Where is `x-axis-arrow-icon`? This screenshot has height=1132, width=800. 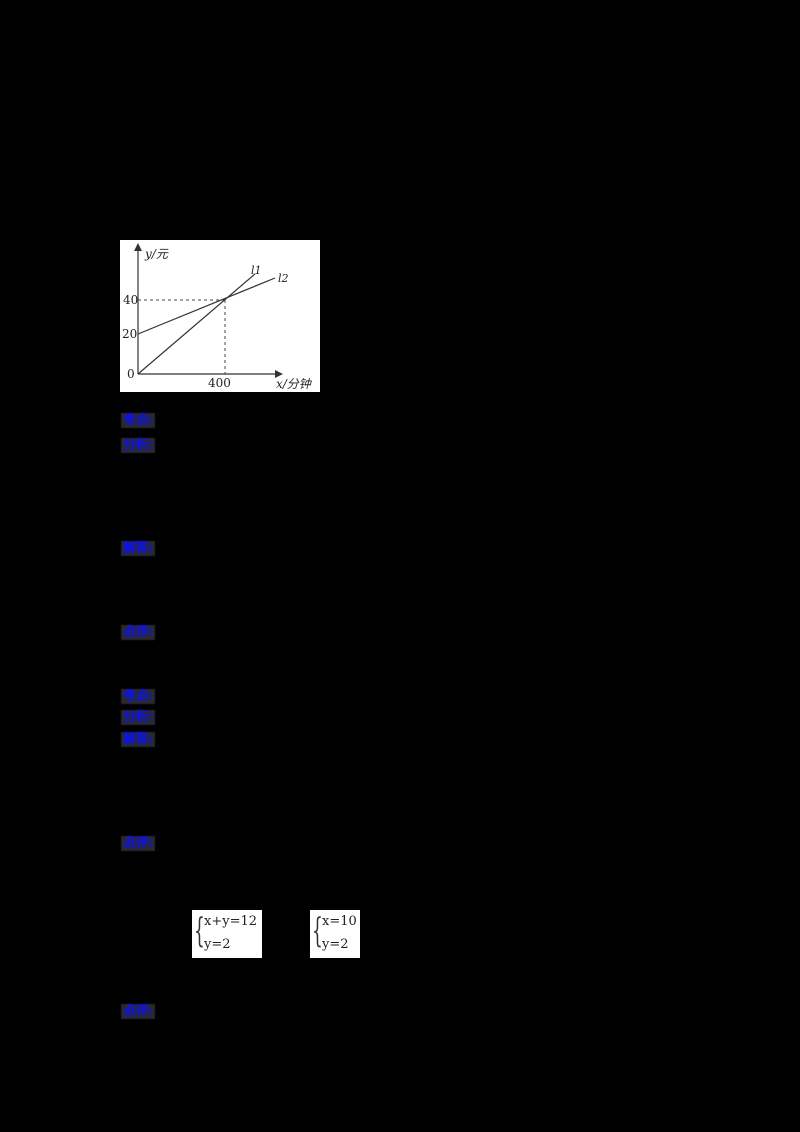 x-axis-arrow-icon is located at coordinates (279, 374).